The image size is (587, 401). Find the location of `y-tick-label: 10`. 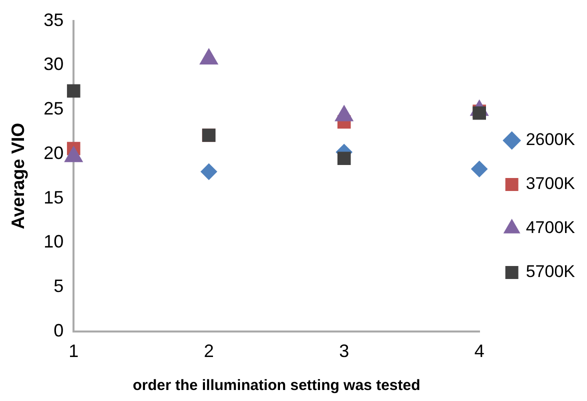

y-tick-label: 10 is located at coordinates (54, 242).